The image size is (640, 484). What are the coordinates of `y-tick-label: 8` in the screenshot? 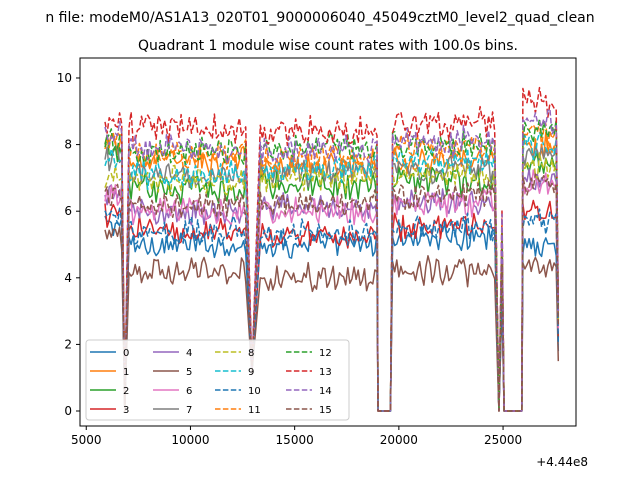 It's located at (68, 145).